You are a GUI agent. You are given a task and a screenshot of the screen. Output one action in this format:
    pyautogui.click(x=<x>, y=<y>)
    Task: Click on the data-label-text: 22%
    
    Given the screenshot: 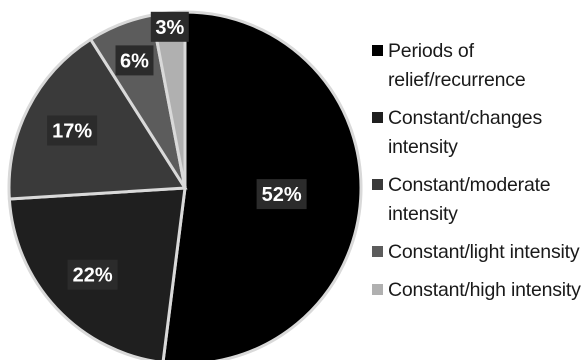 What is the action you would take?
    pyautogui.click(x=93, y=276)
    